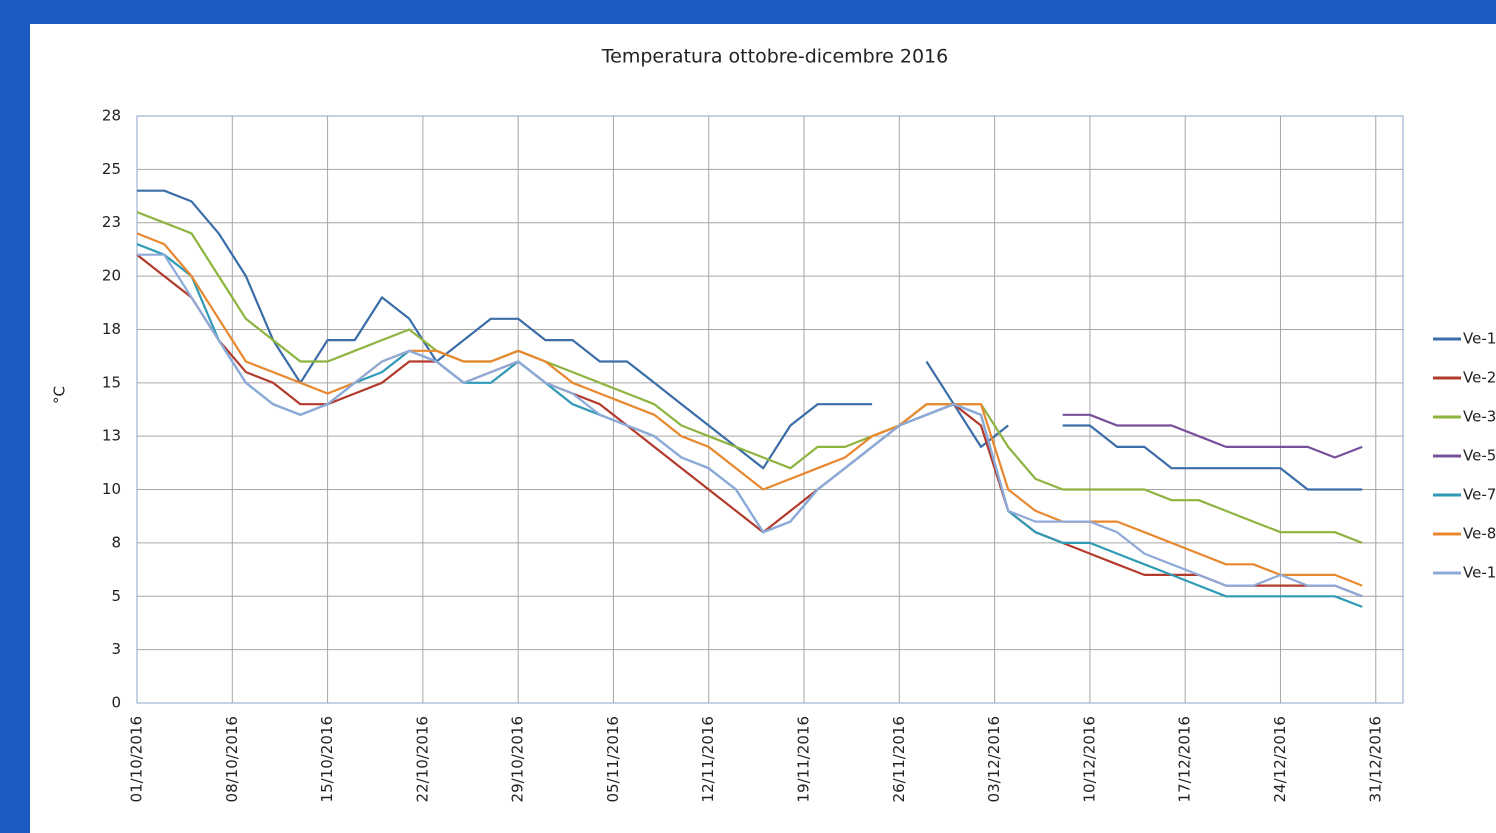 This screenshot has height=833, width=1496. I want to click on y-tick-label: 13, so click(111, 436).